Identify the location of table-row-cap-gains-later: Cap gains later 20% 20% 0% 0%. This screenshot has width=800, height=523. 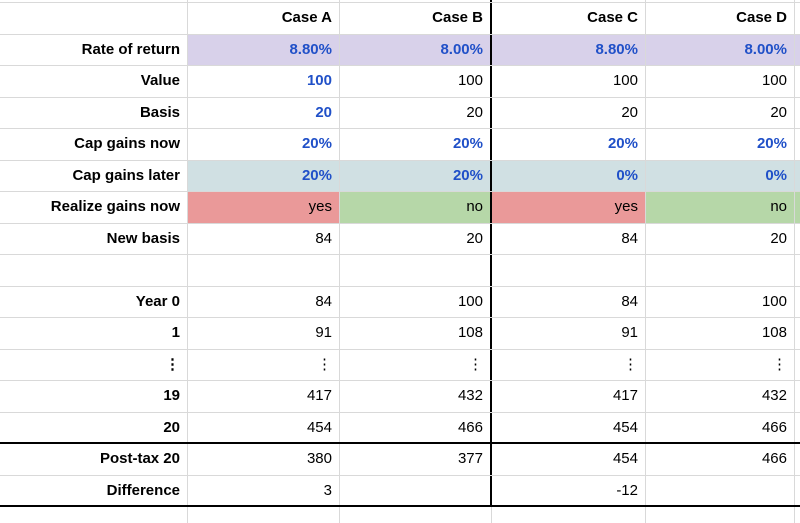
(400, 176).